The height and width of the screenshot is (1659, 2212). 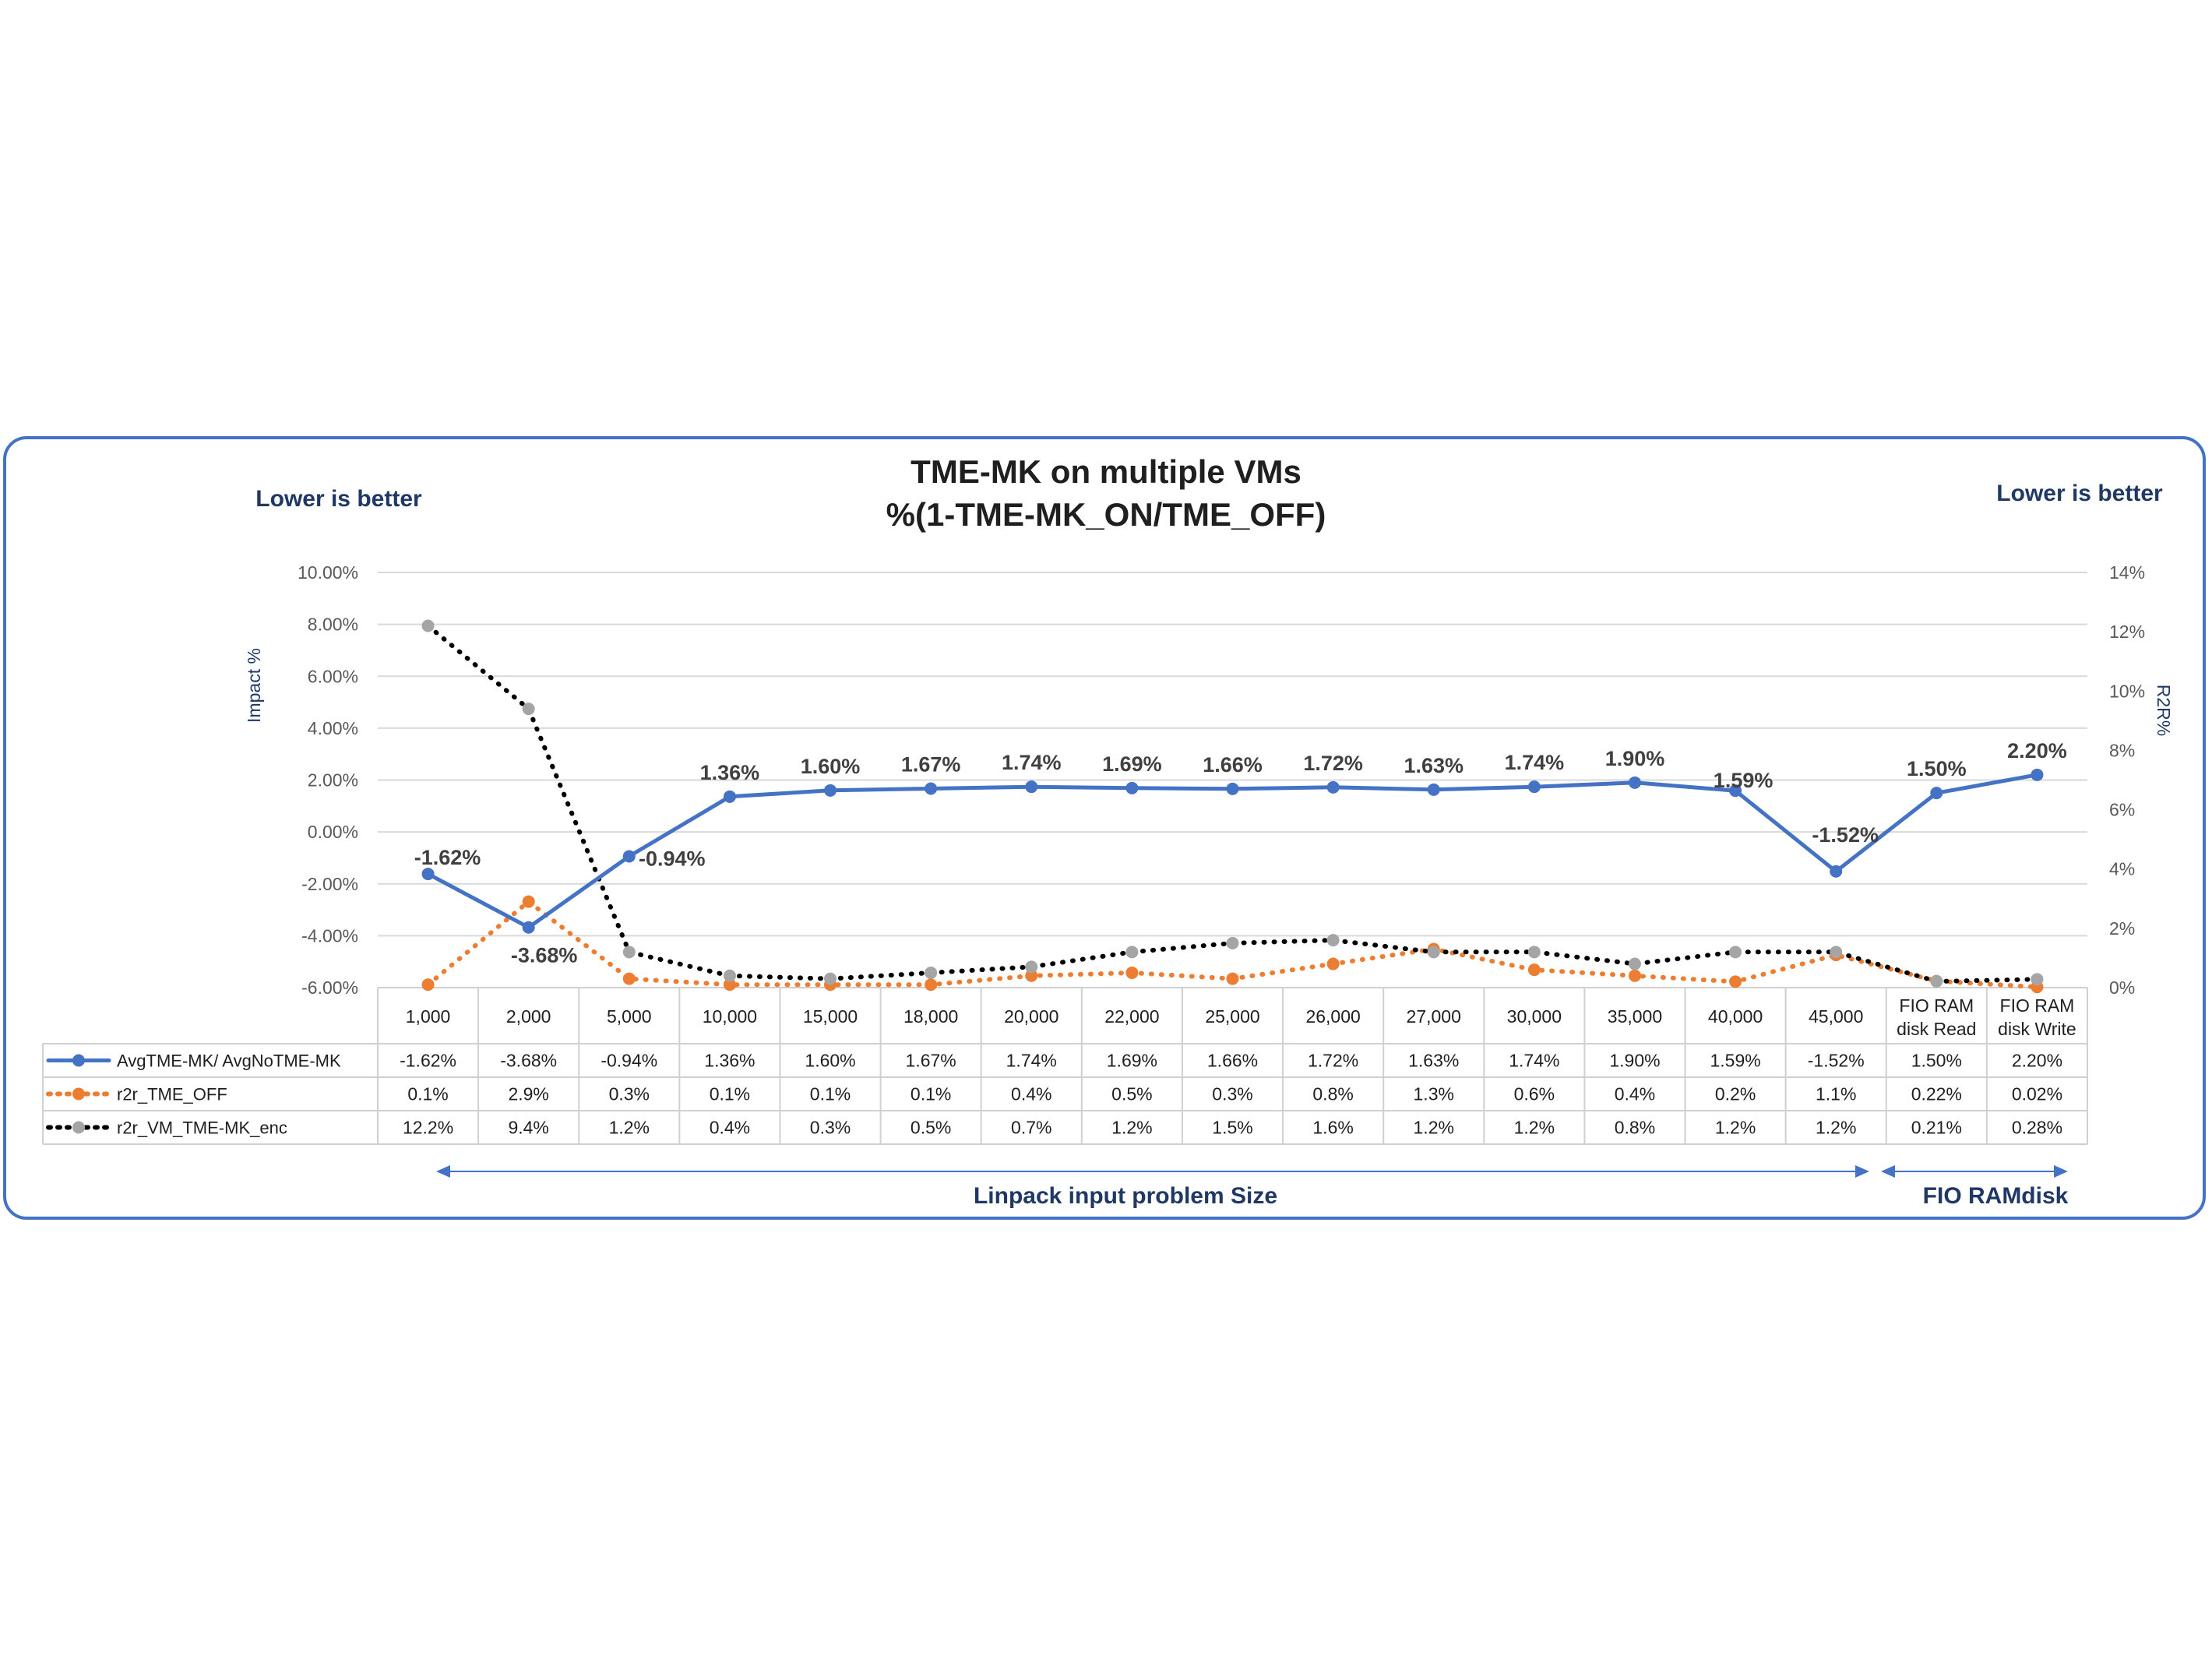 I want to click on data-label: 1.69%, so click(x=1132, y=764).